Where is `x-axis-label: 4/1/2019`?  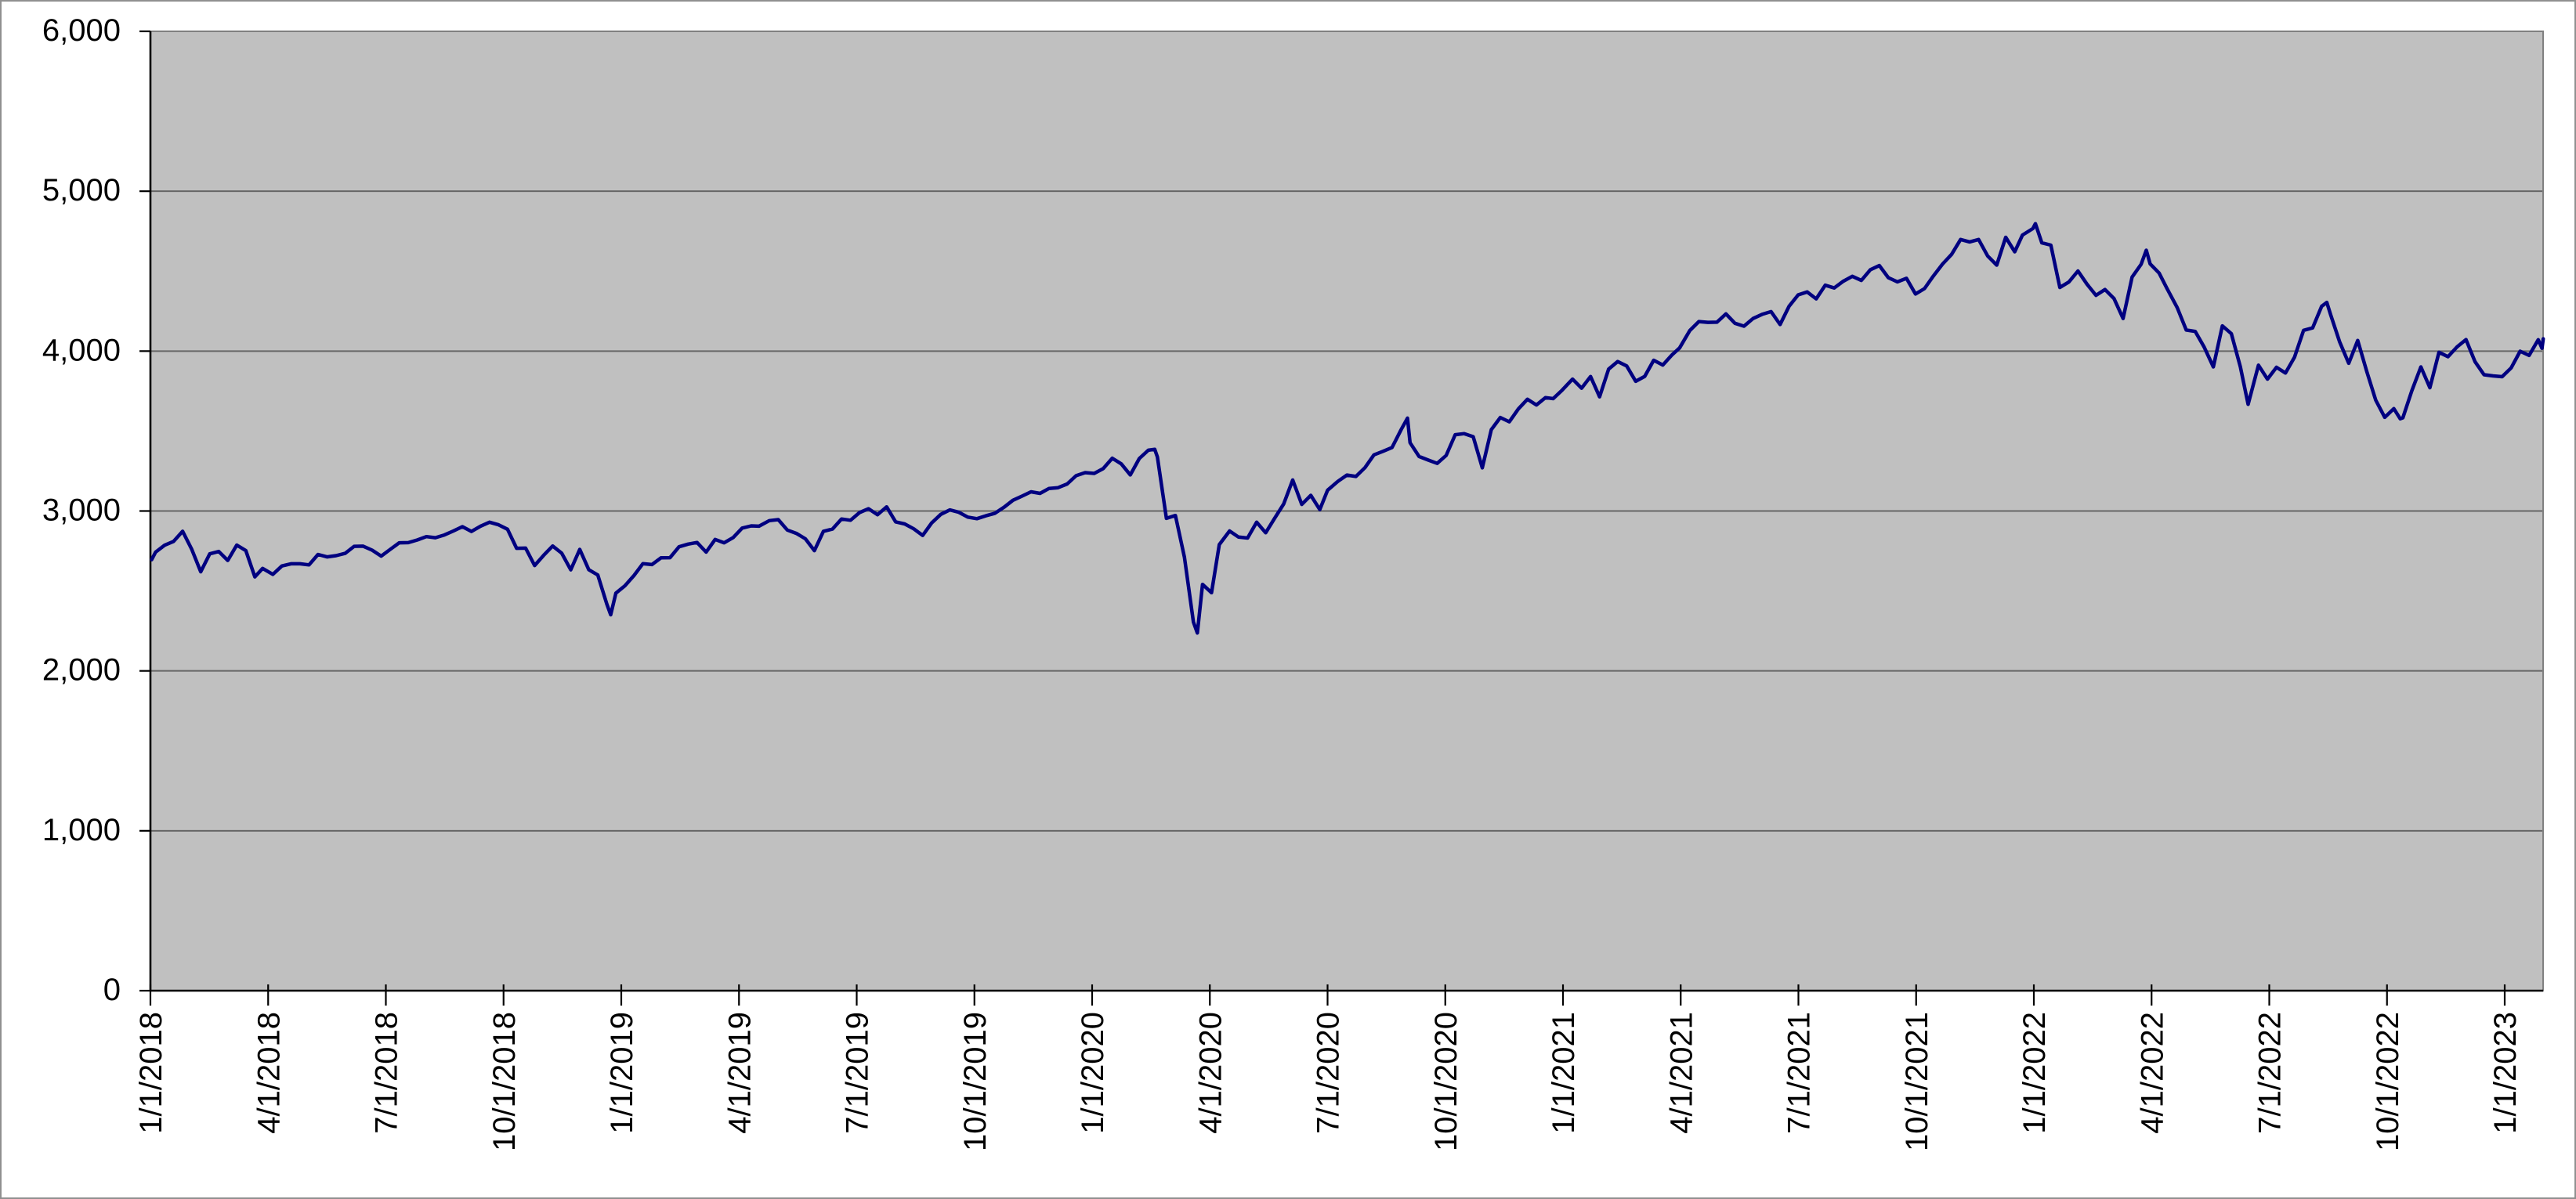
x-axis-label: 4/1/2019 is located at coordinates (740, 1073).